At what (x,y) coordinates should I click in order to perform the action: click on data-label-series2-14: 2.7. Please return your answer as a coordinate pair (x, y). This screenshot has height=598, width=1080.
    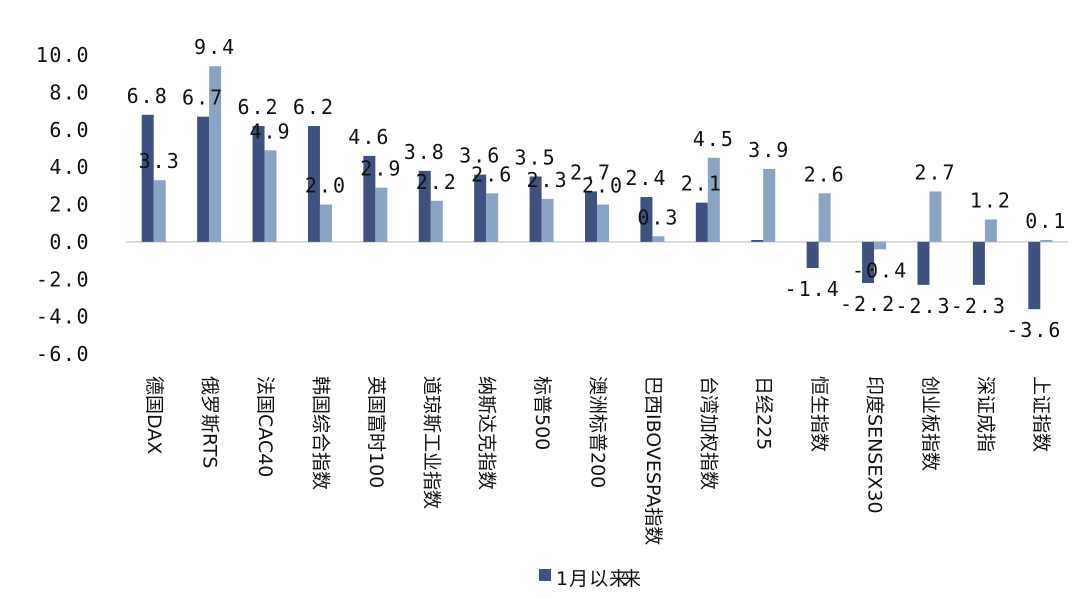
    Looking at the image, I should click on (935, 172).